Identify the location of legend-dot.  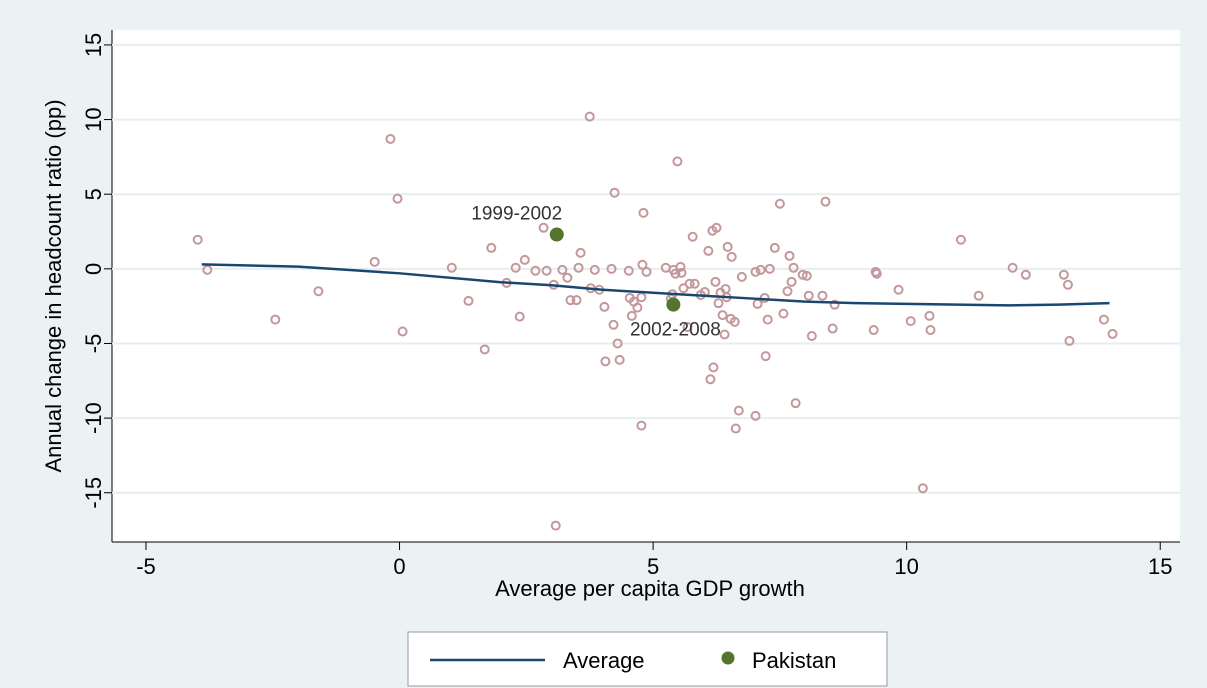
(728, 658).